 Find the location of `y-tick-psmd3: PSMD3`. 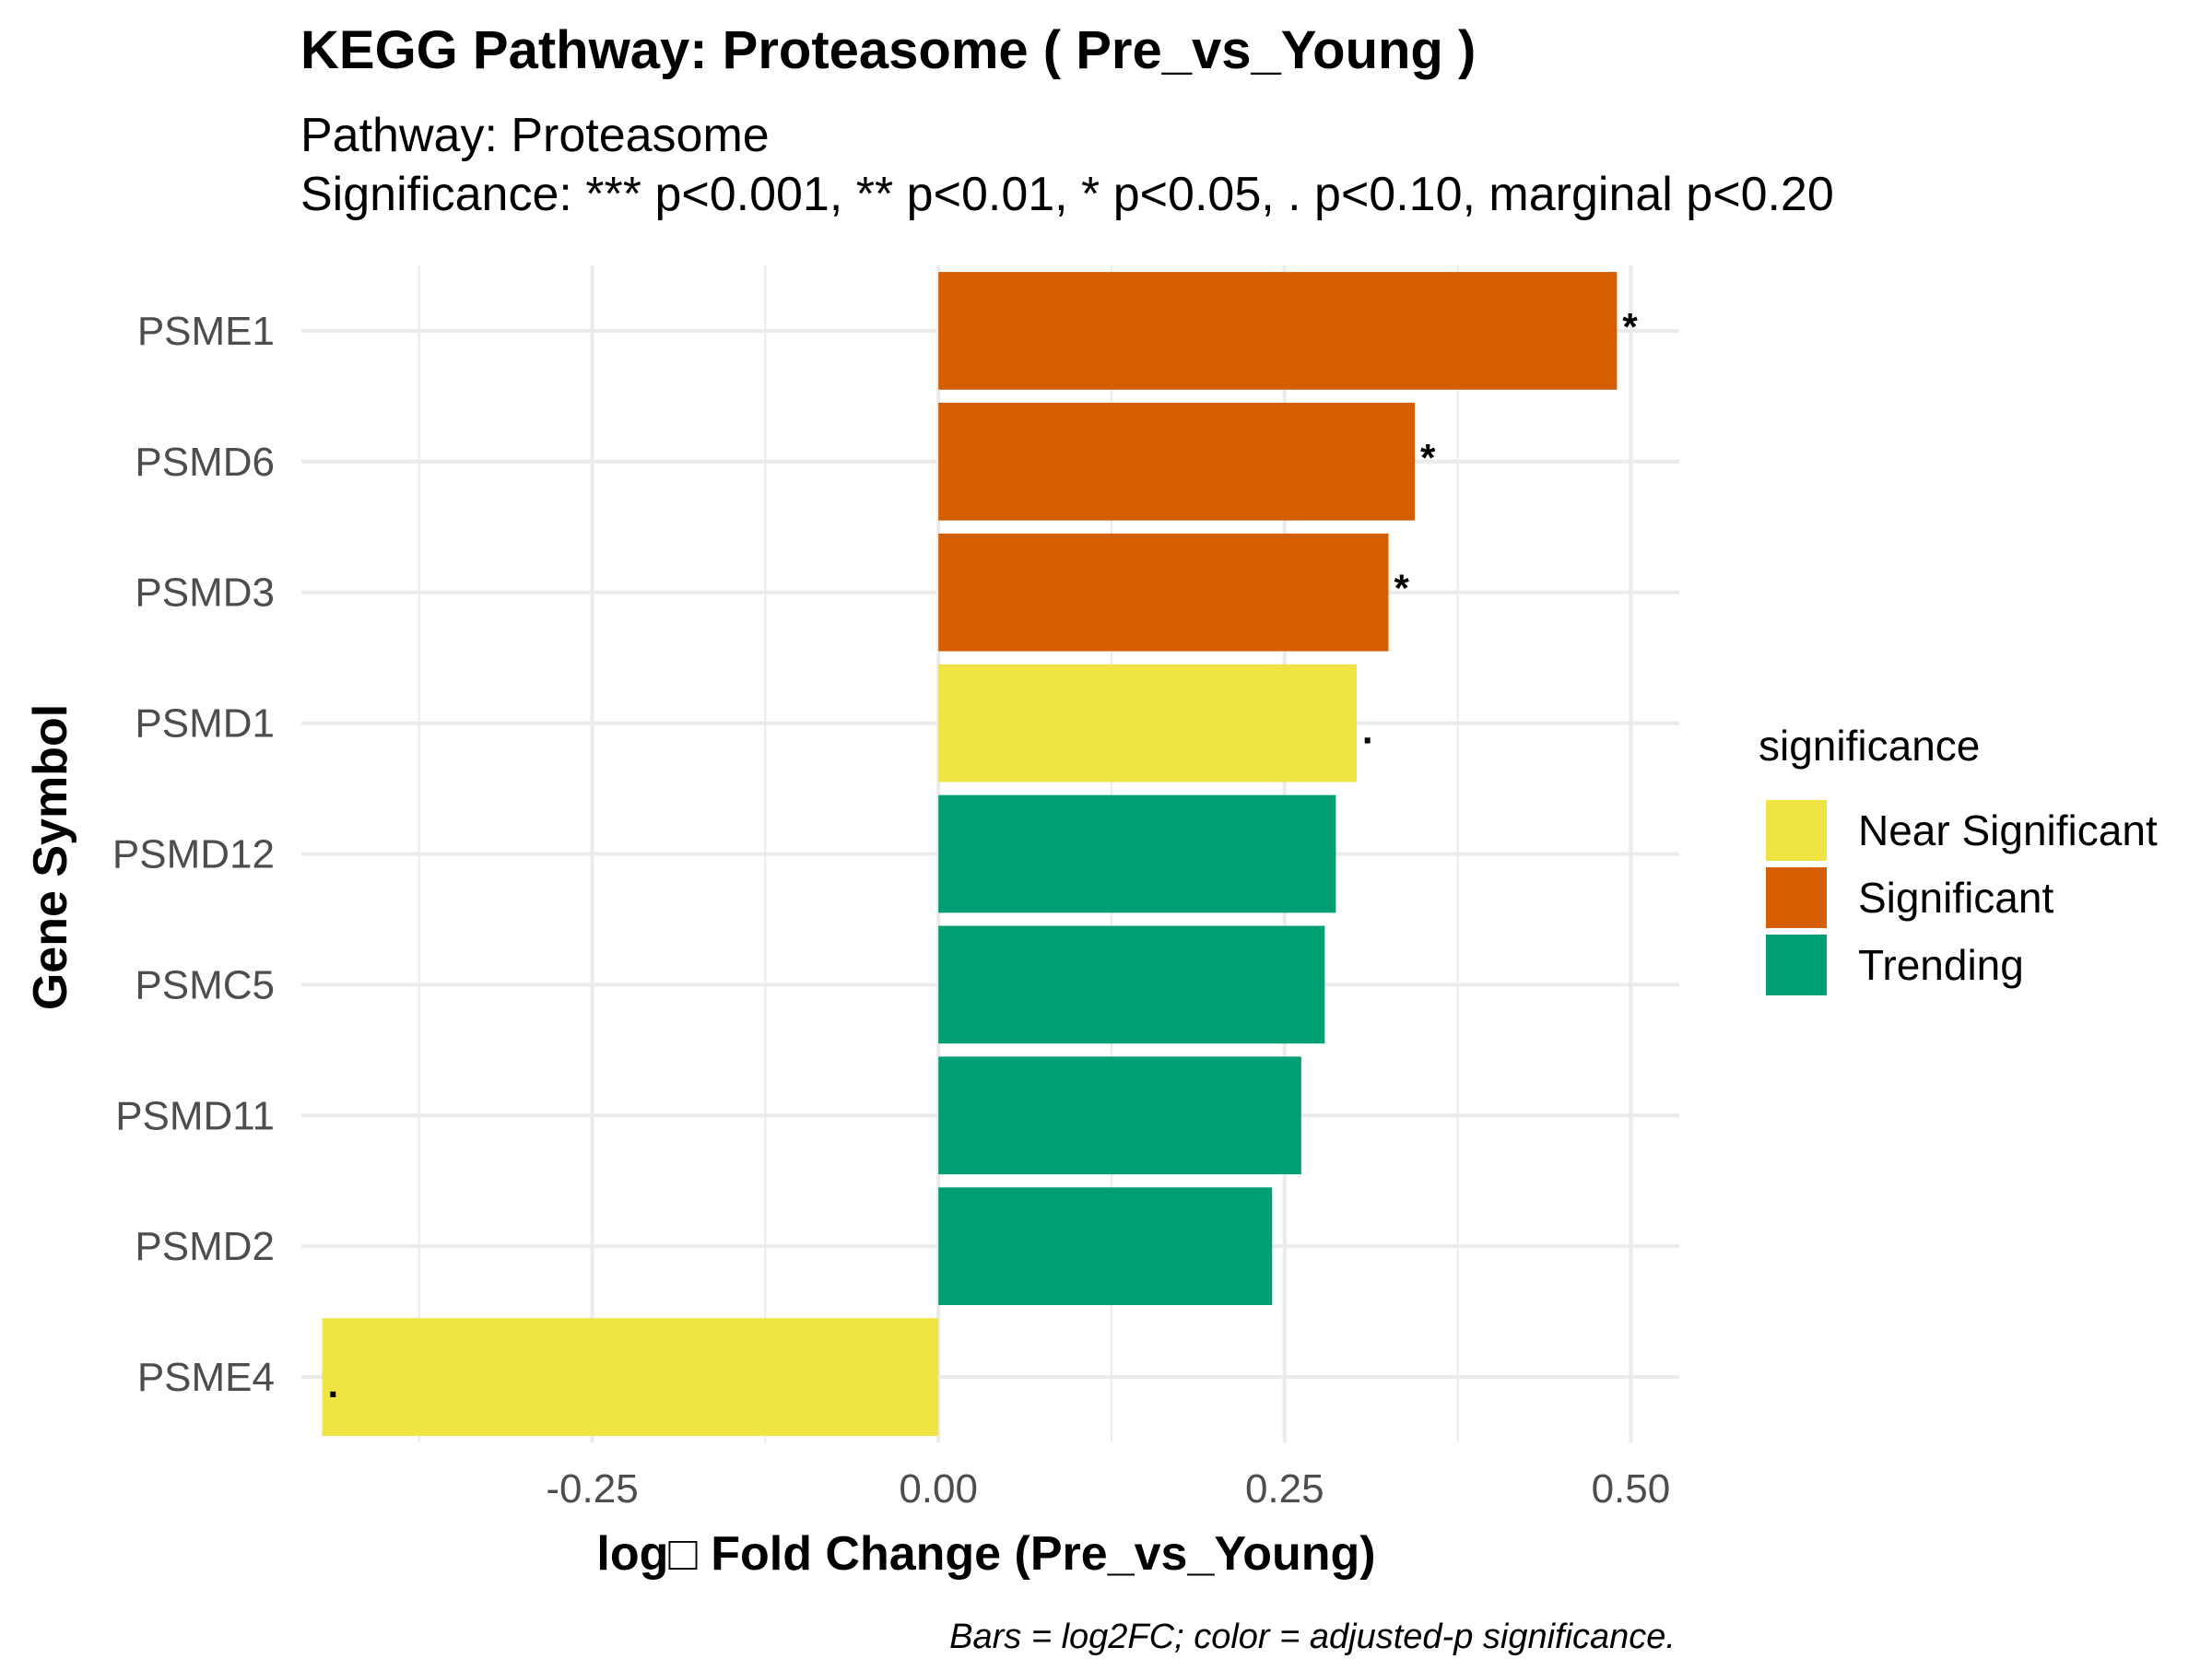

y-tick-psmd3: PSMD3 is located at coordinates (205, 593).